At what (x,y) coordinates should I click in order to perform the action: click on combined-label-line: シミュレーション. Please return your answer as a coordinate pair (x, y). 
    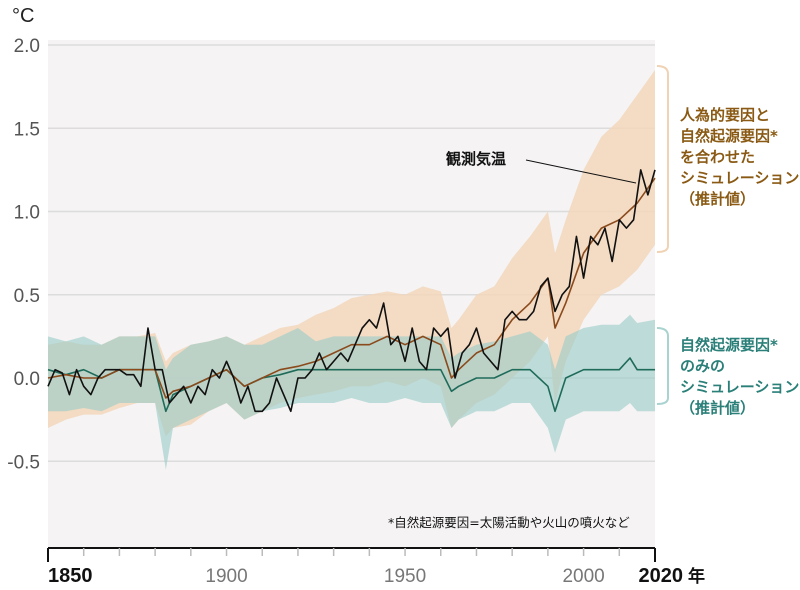
    Looking at the image, I should click on (739, 178).